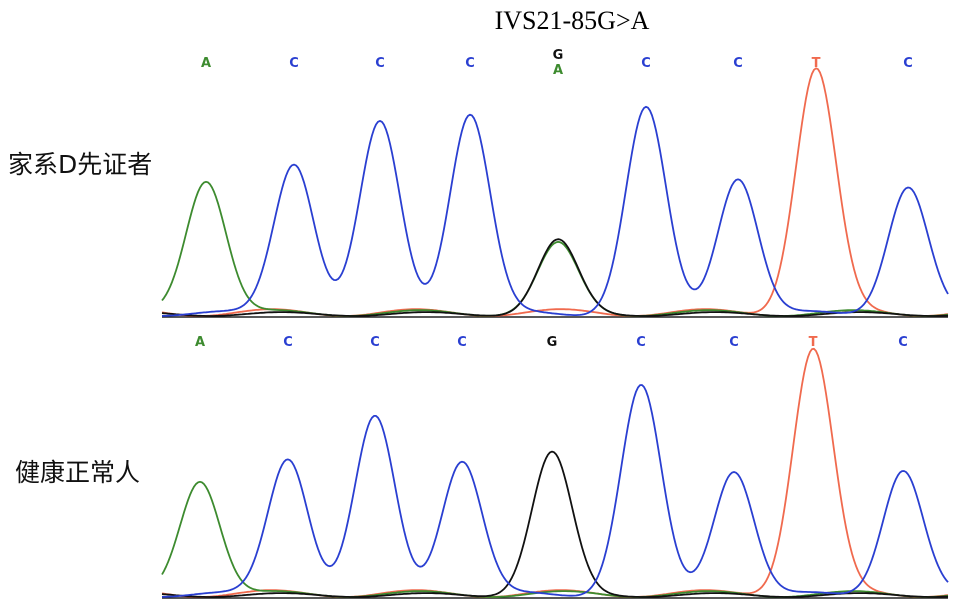 The image size is (953, 610). I want to click on base-call-label-secondary: A, so click(558, 70).